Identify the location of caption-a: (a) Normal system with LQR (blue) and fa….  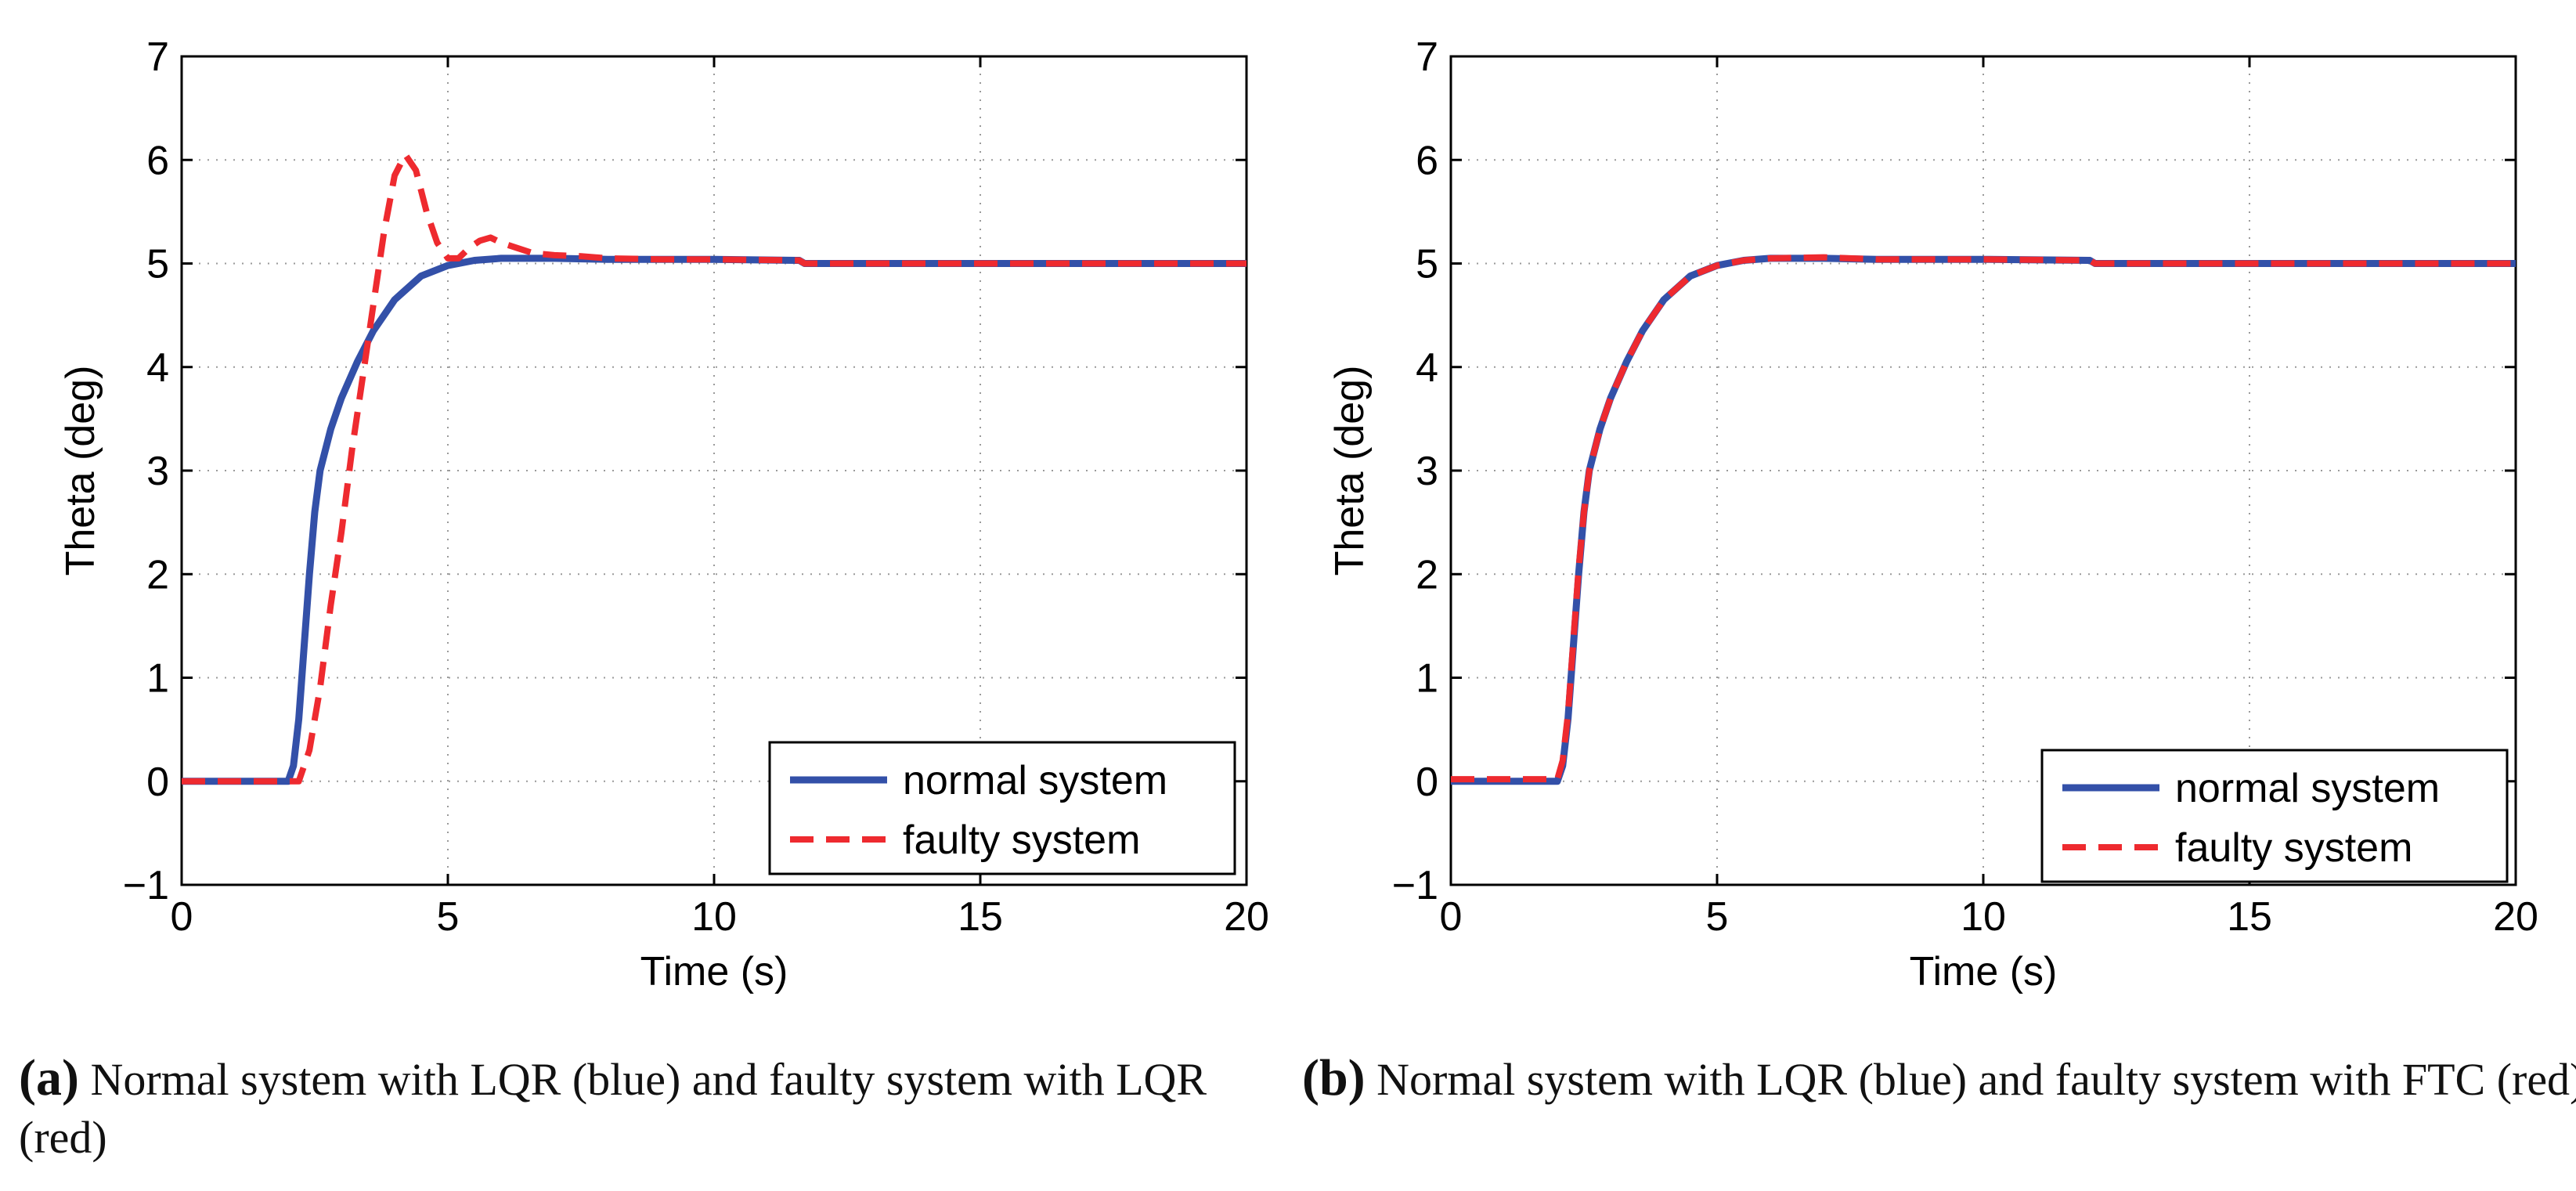
(661, 1108).